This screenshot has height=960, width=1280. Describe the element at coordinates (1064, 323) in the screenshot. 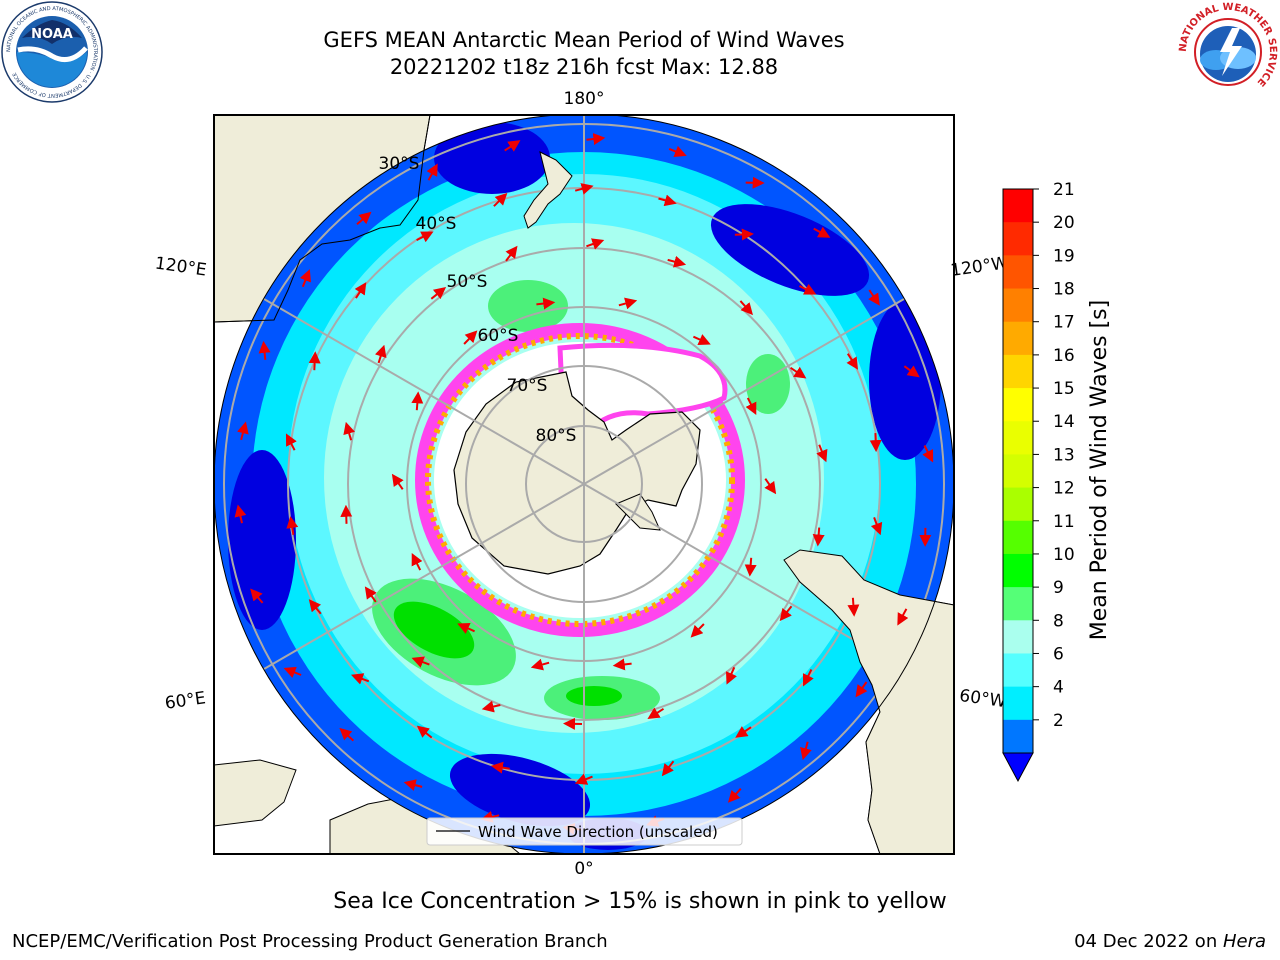

I see `colorbar-tick-label: 17` at that location.